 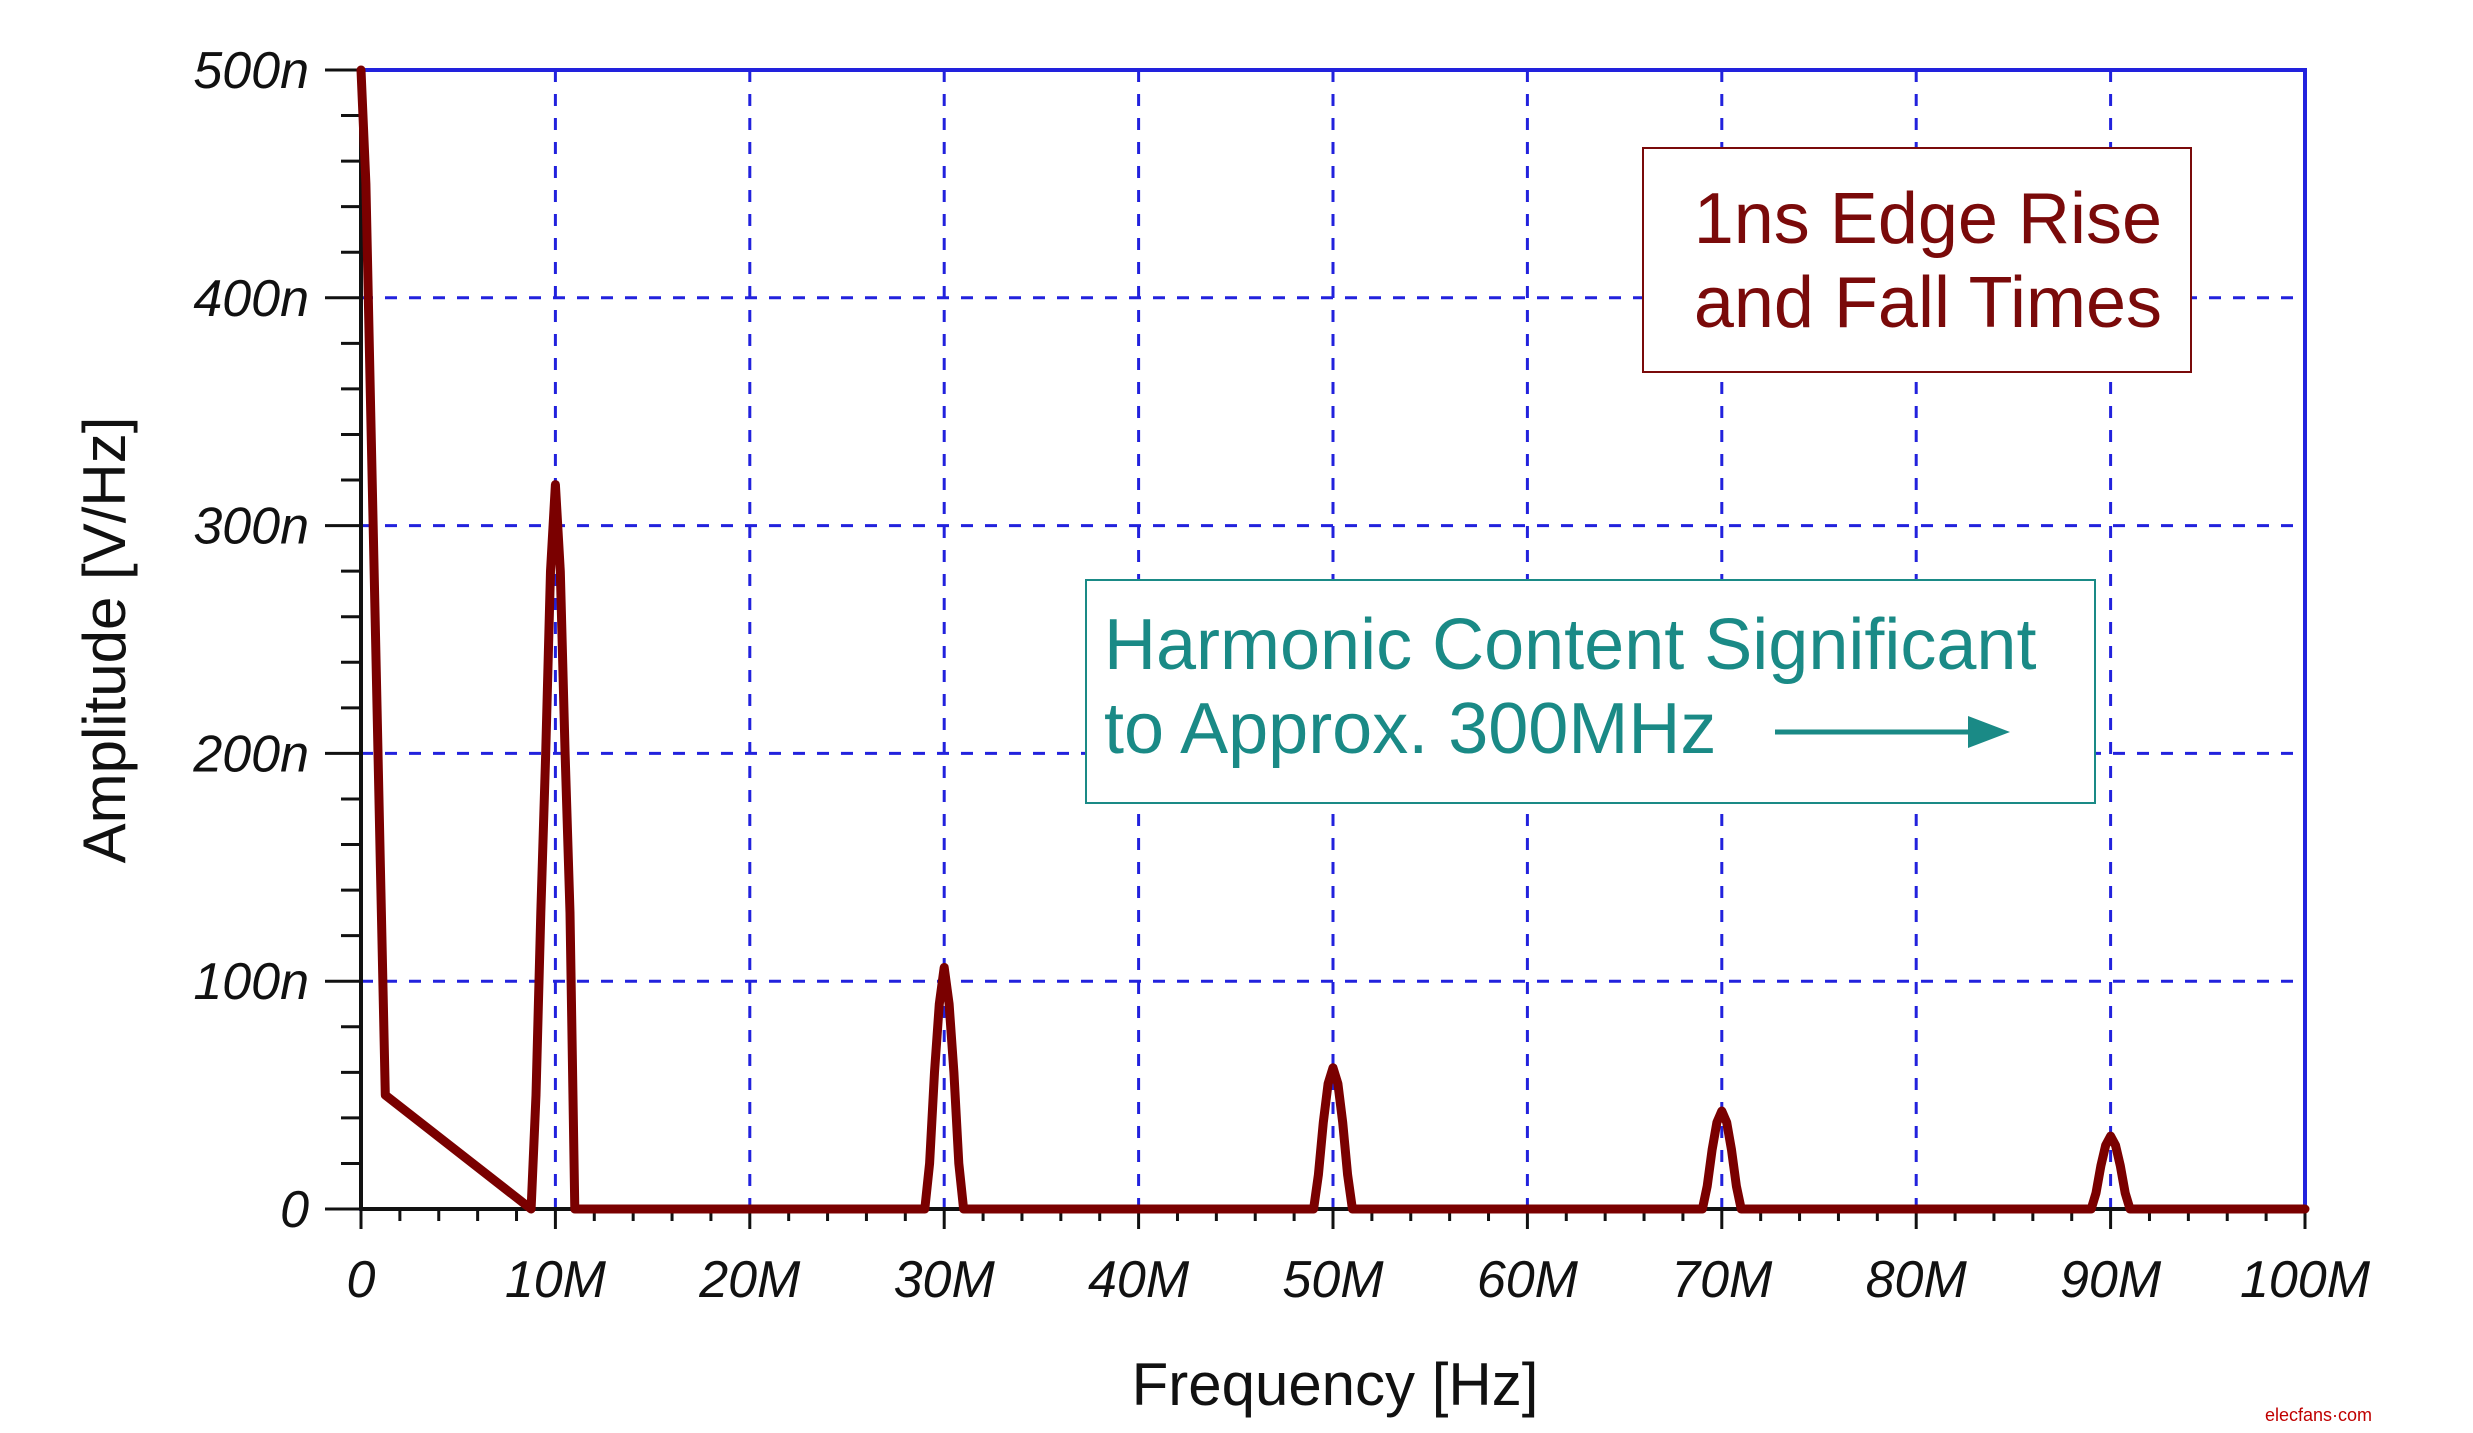 What do you see at coordinates (294, 1210) in the screenshot?
I see `y-tick-label: 0` at bounding box center [294, 1210].